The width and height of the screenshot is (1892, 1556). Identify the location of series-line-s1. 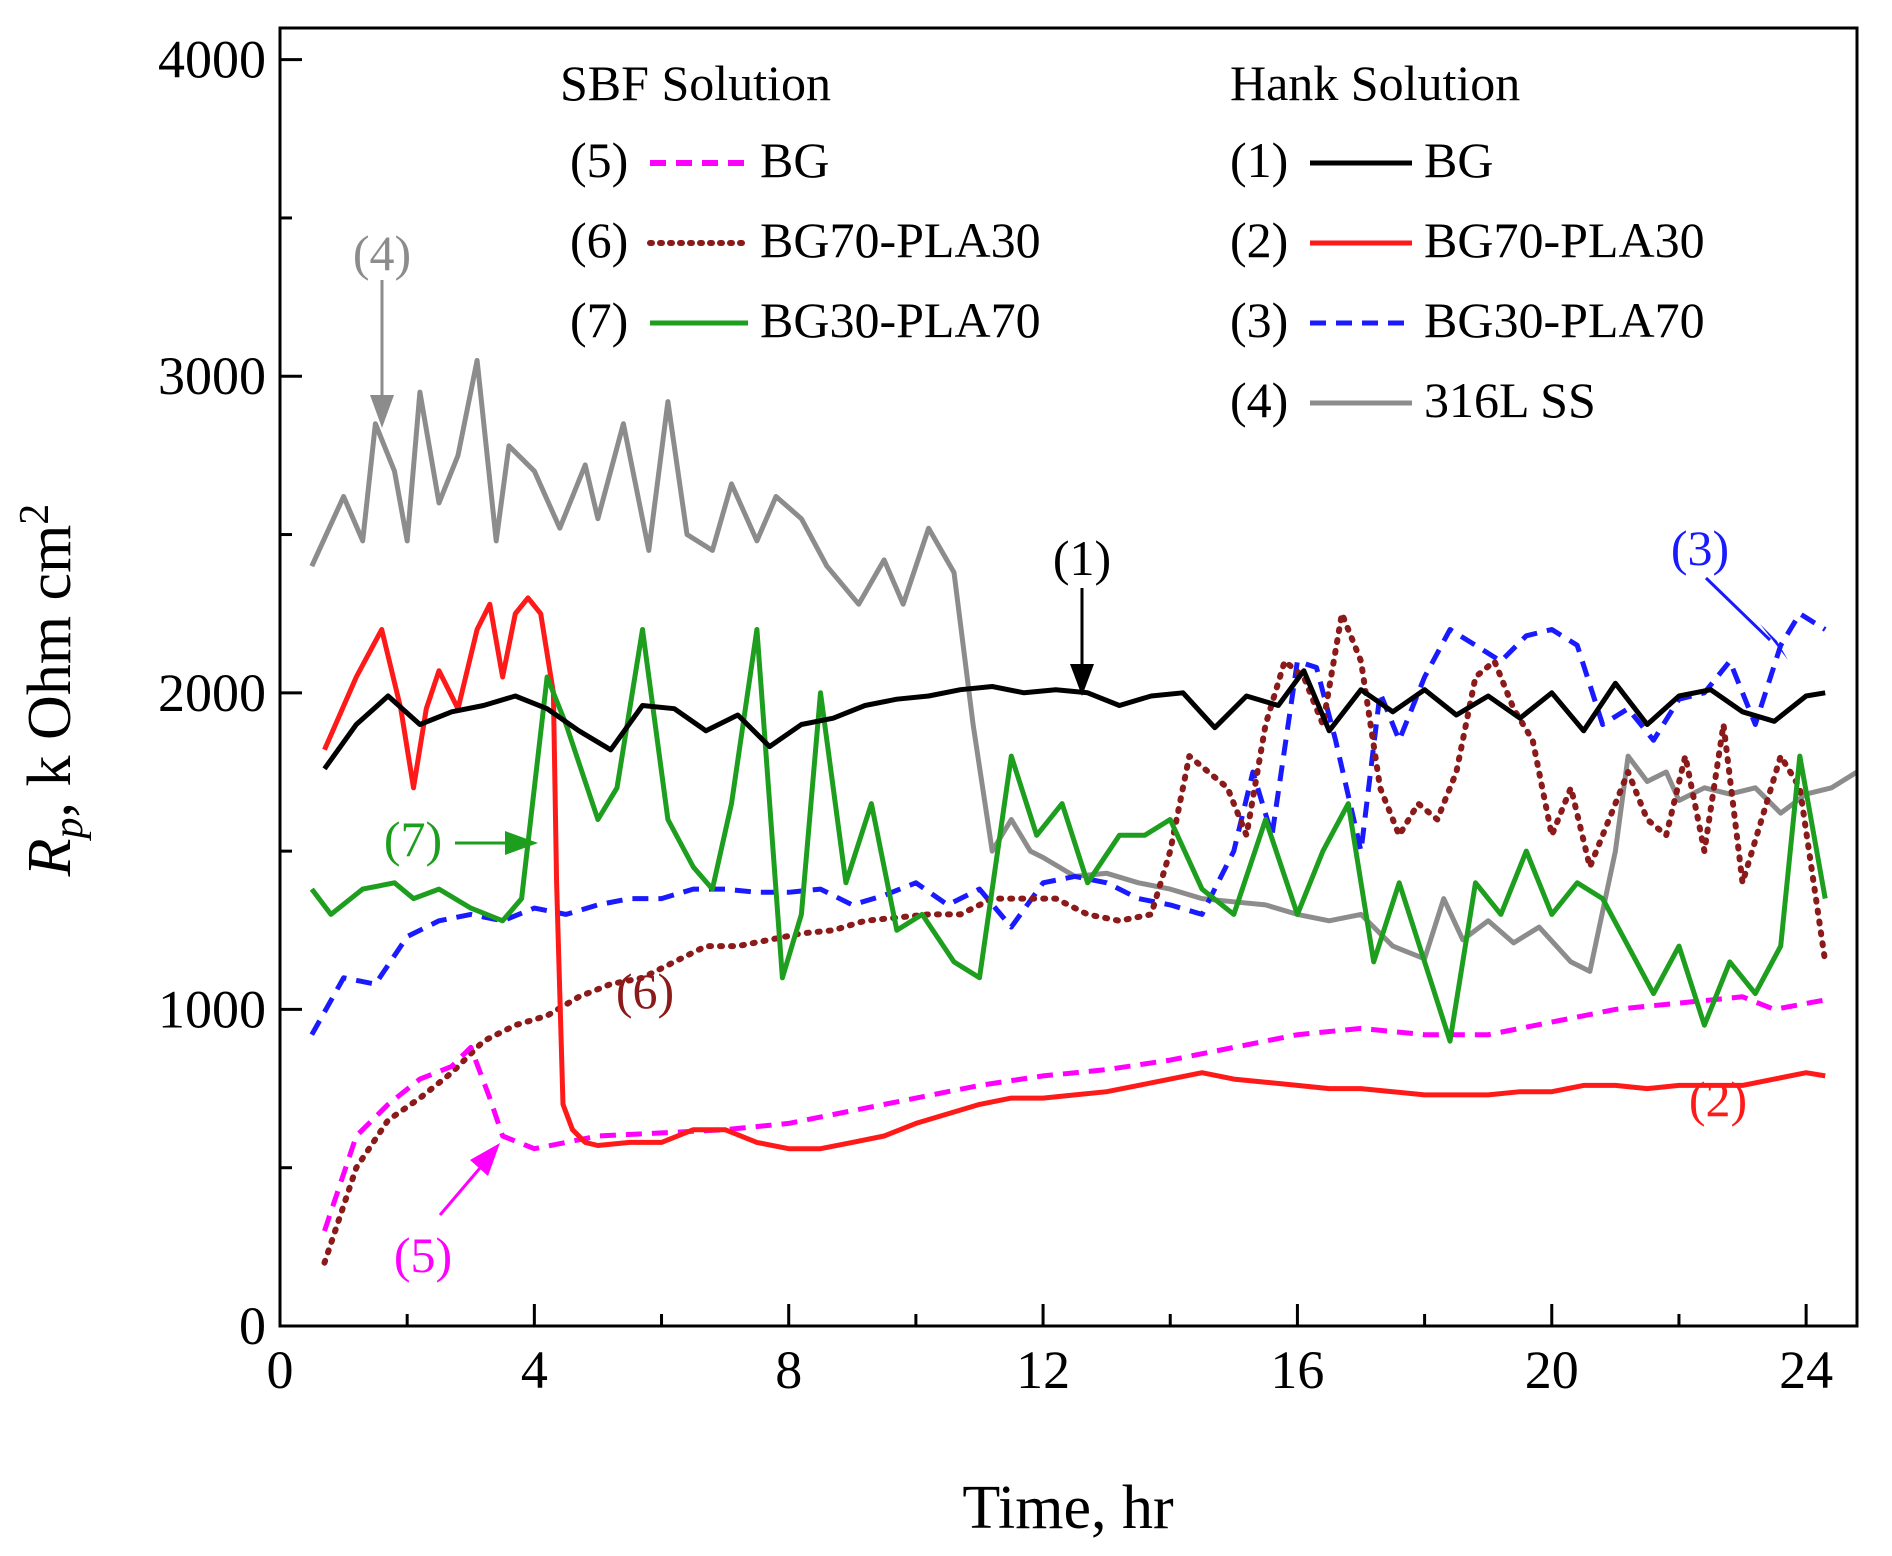
(1074, 719).